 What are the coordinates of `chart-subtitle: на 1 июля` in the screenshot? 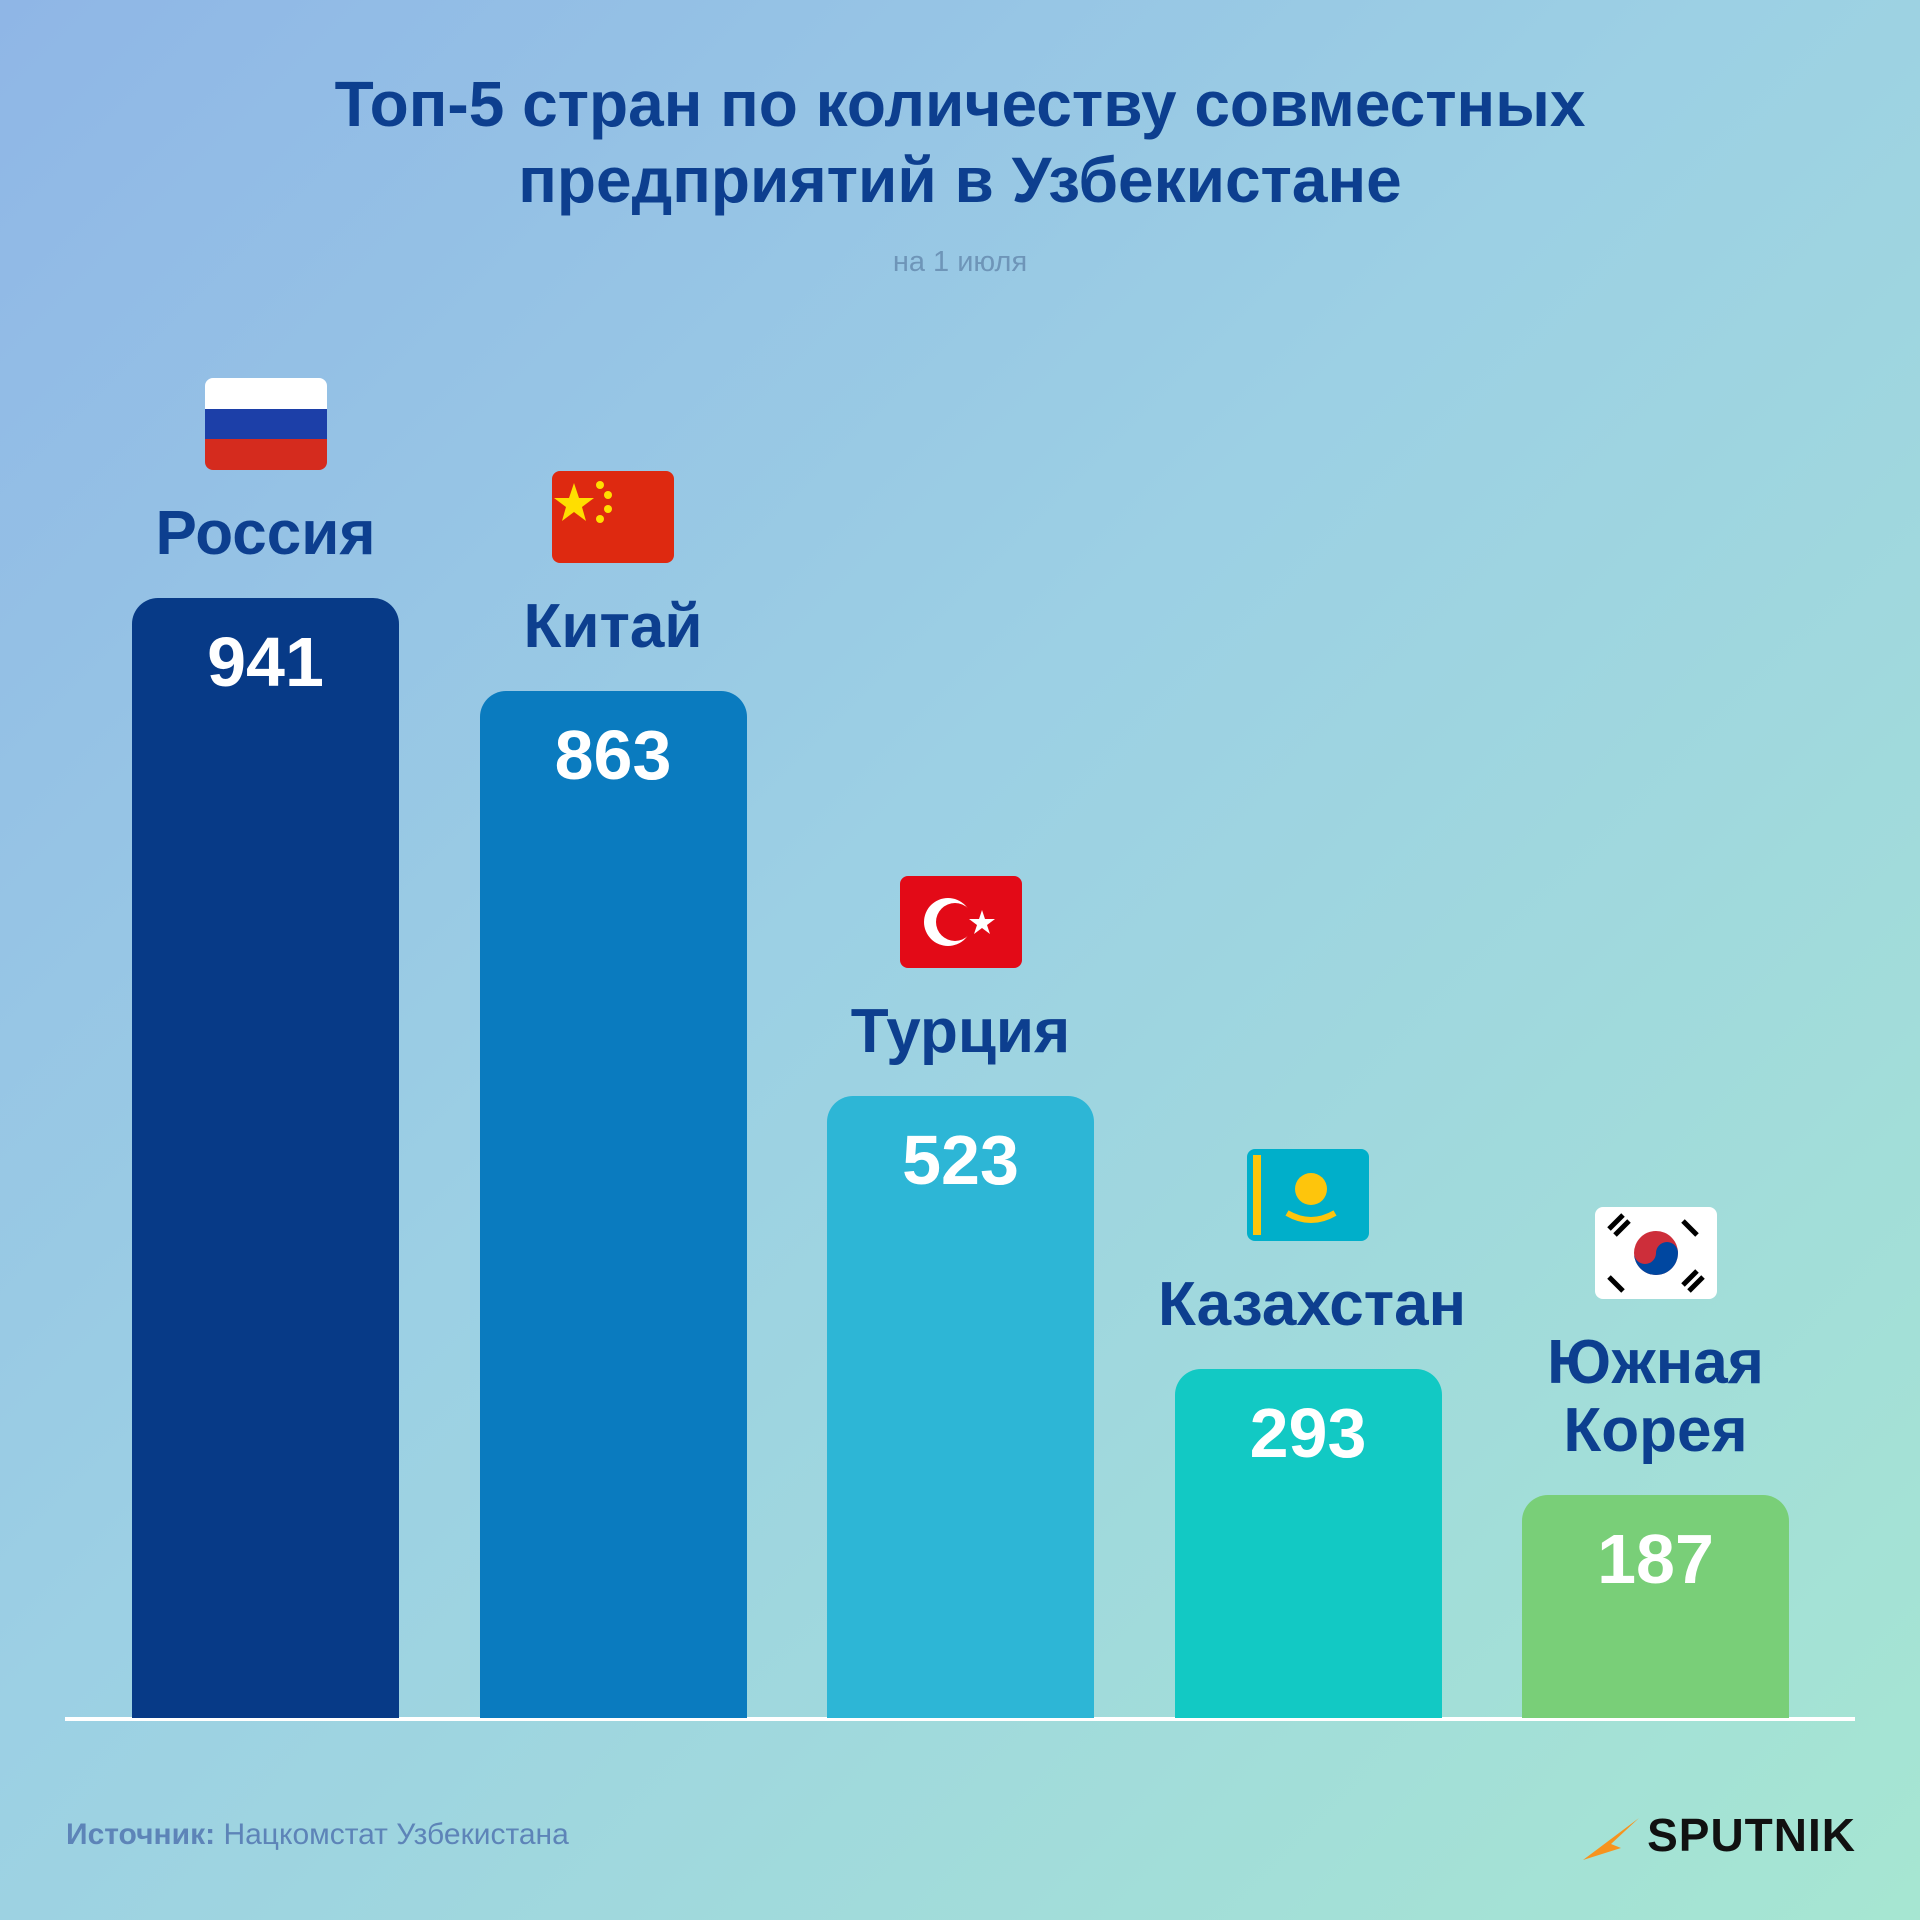 It's located at (960, 262).